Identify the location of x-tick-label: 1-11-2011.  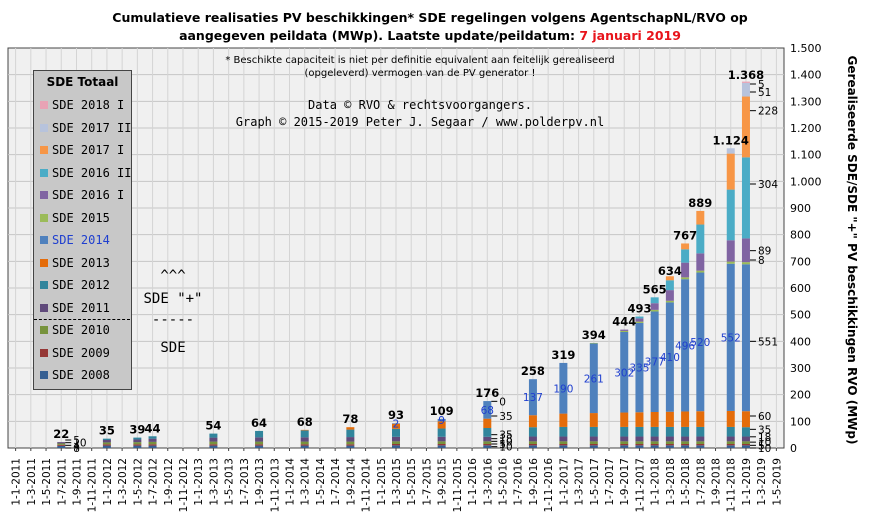
(93, 485).